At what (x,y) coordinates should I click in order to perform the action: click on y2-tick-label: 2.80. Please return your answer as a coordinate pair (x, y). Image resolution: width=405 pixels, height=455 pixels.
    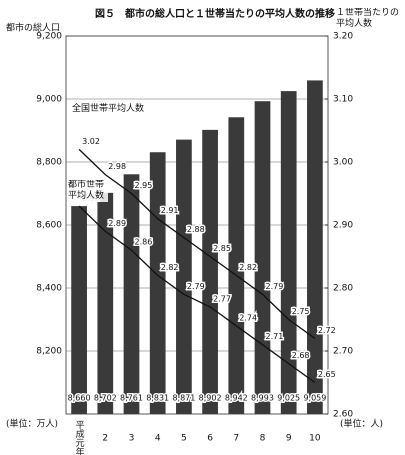
    Looking at the image, I should click on (343, 289).